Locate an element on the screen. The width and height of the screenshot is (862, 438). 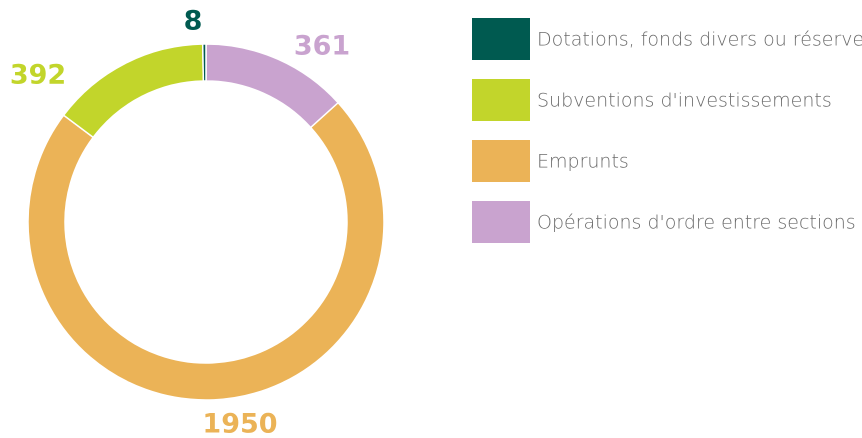
data-label: 8 is located at coordinates (193, 21).